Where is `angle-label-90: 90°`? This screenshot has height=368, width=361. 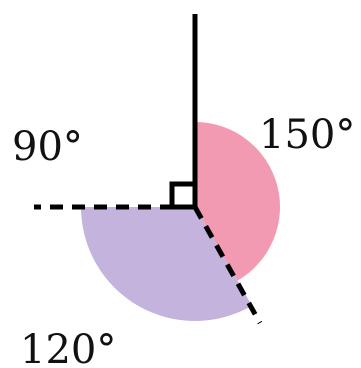 angle-label-90: 90° is located at coordinates (47, 147).